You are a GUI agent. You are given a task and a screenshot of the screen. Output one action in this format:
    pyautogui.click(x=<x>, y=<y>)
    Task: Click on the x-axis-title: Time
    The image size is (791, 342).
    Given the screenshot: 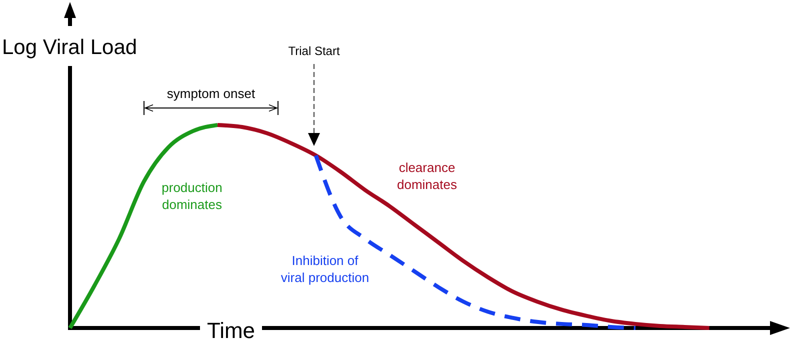 What is the action you would take?
    pyautogui.click(x=231, y=330)
    